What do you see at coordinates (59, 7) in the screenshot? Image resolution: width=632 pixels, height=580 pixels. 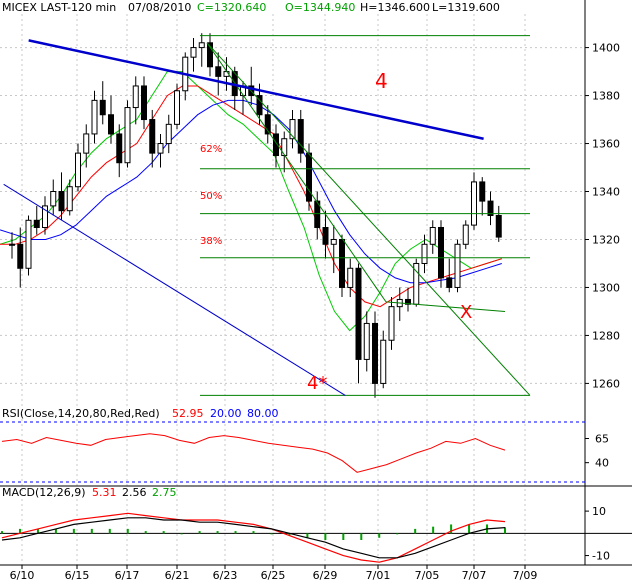 I see `symbol-title: MICEX LAST-120 min` at bounding box center [59, 7].